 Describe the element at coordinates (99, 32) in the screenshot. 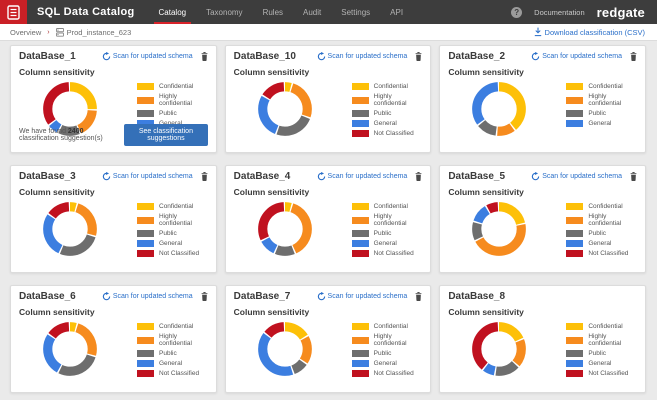

I see `breadcrumb-current-label: Prod_instance_623` at that location.